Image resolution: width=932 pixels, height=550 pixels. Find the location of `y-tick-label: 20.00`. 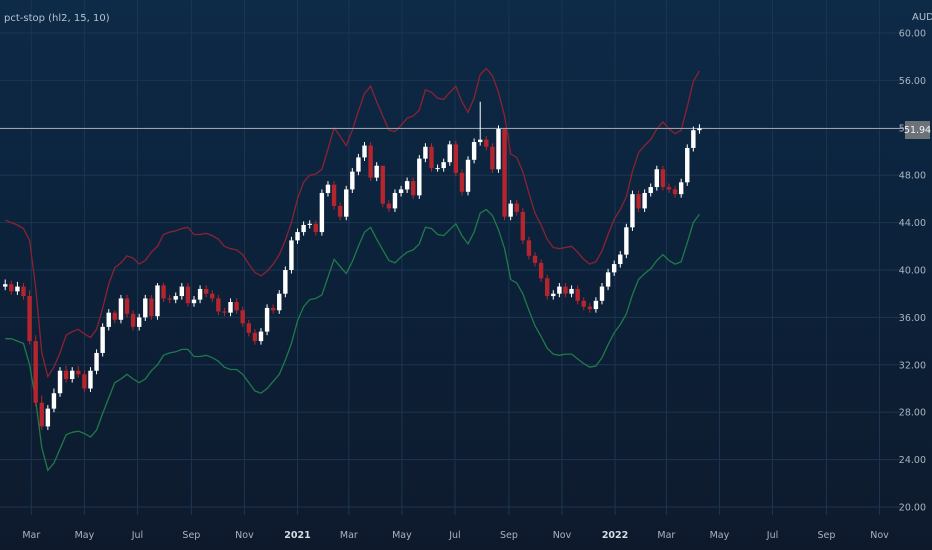

y-tick-label: 20.00 is located at coordinates (912, 508).